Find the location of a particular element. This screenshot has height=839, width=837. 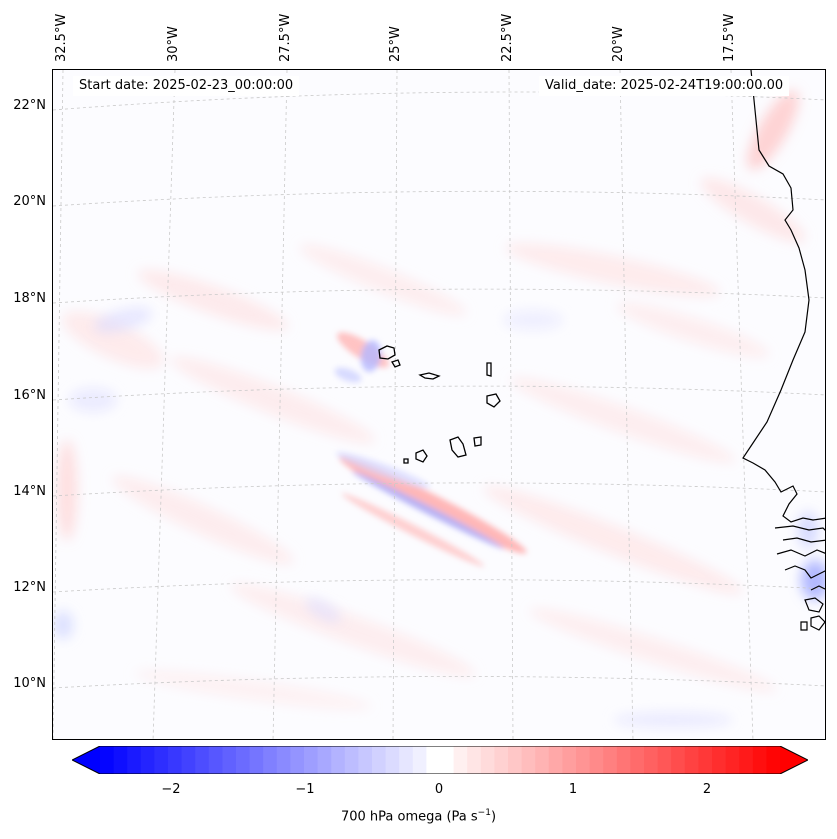

santo-antao-island is located at coordinates (387, 352).